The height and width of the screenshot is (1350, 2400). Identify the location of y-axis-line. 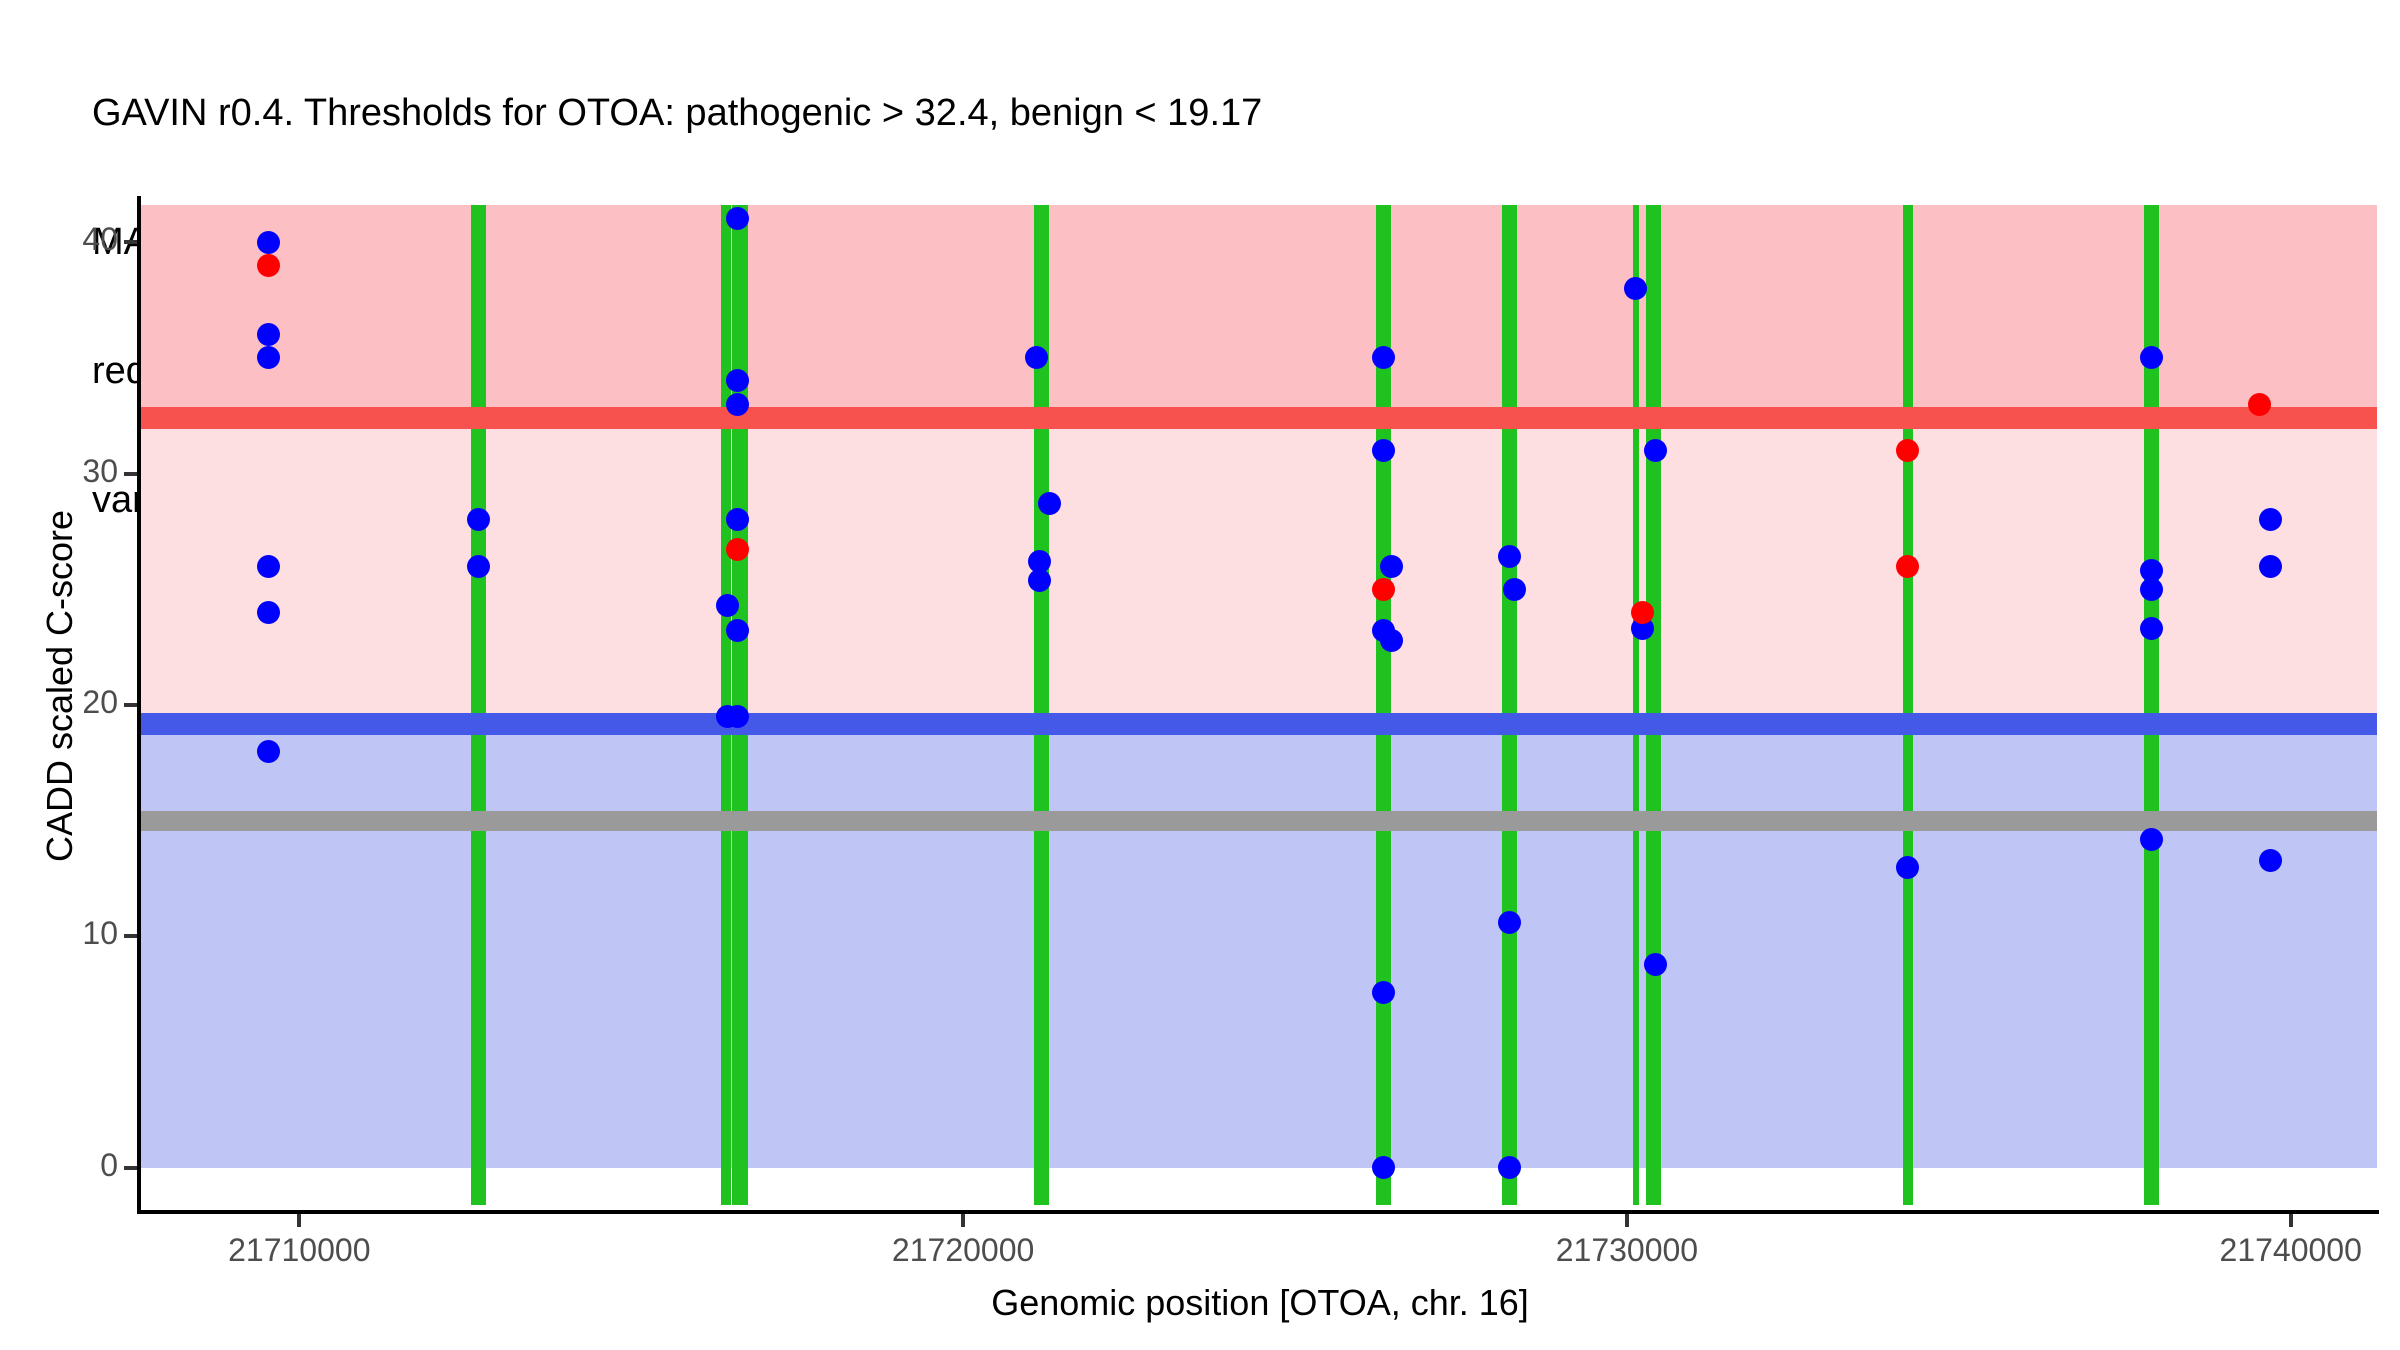
(139, 705).